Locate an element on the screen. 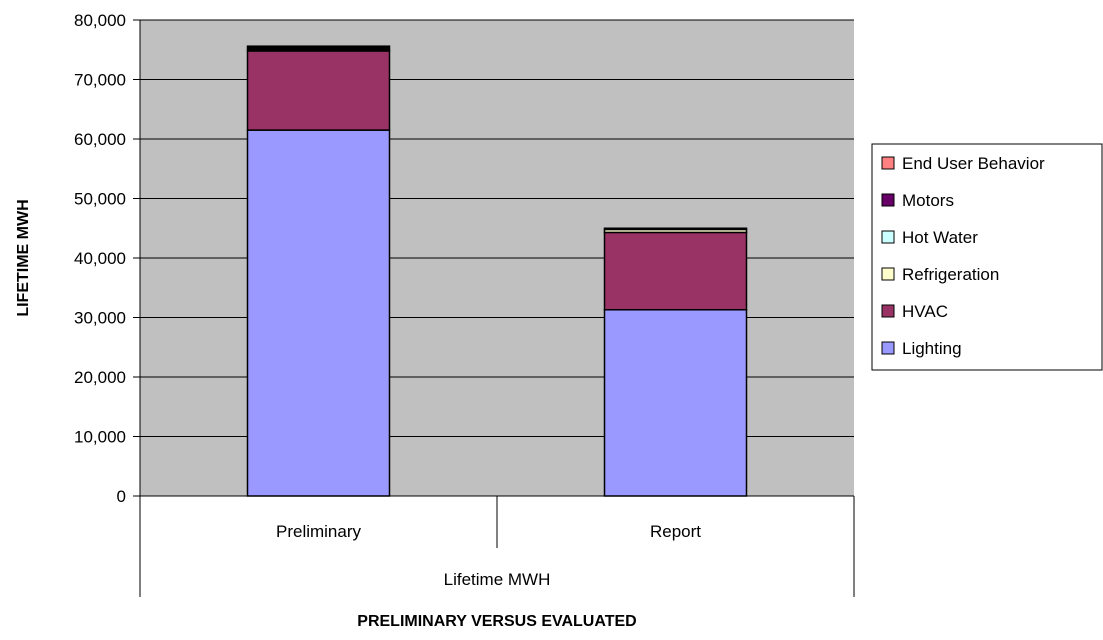 Image resolution: width=1103 pixels, height=640 pixels. y-tick-label: 20,000 is located at coordinates (100, 377).